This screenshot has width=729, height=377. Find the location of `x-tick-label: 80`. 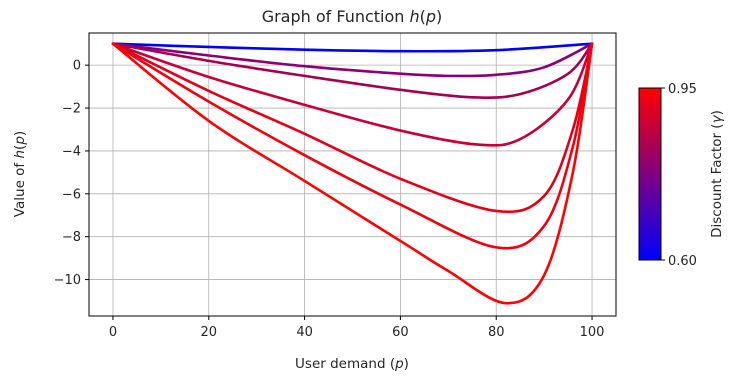

x-tick-label: 80 is located at coordinates (496, 332).